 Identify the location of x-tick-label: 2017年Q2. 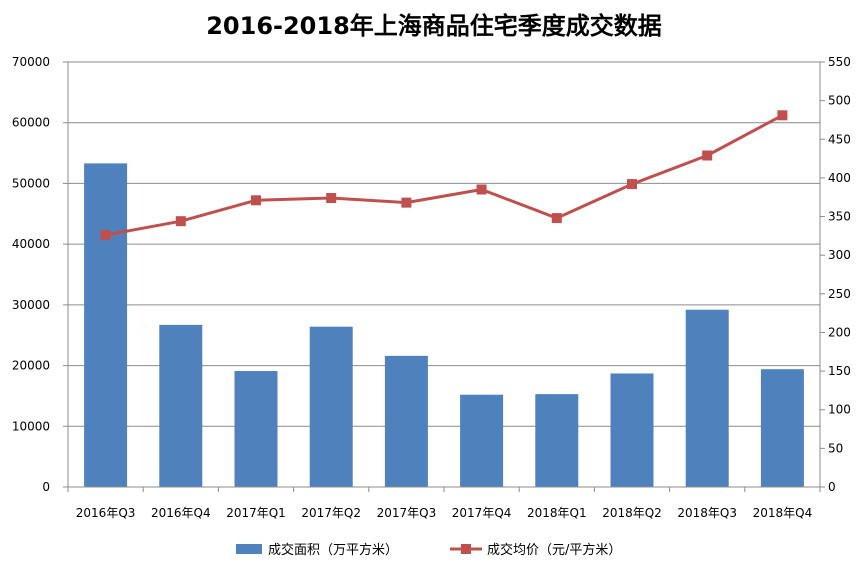
(331, 513).